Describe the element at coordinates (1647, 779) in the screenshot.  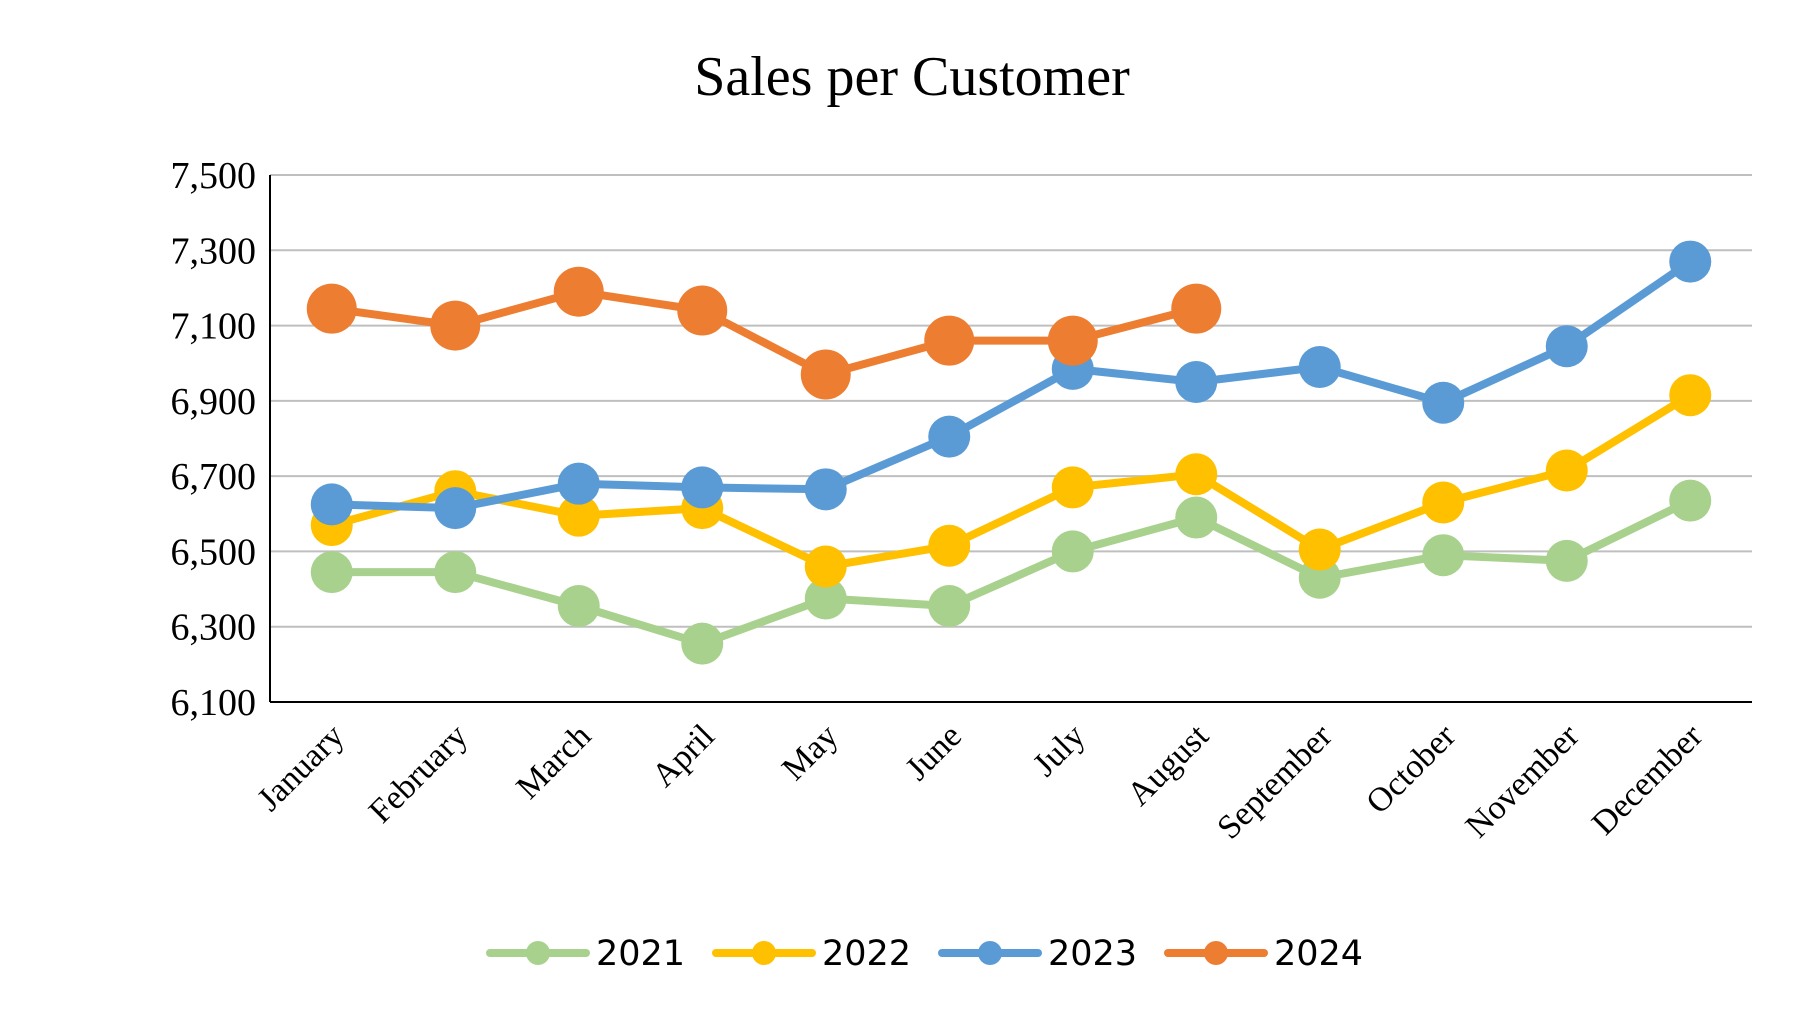
I see `x-tick-label: December` at that location.